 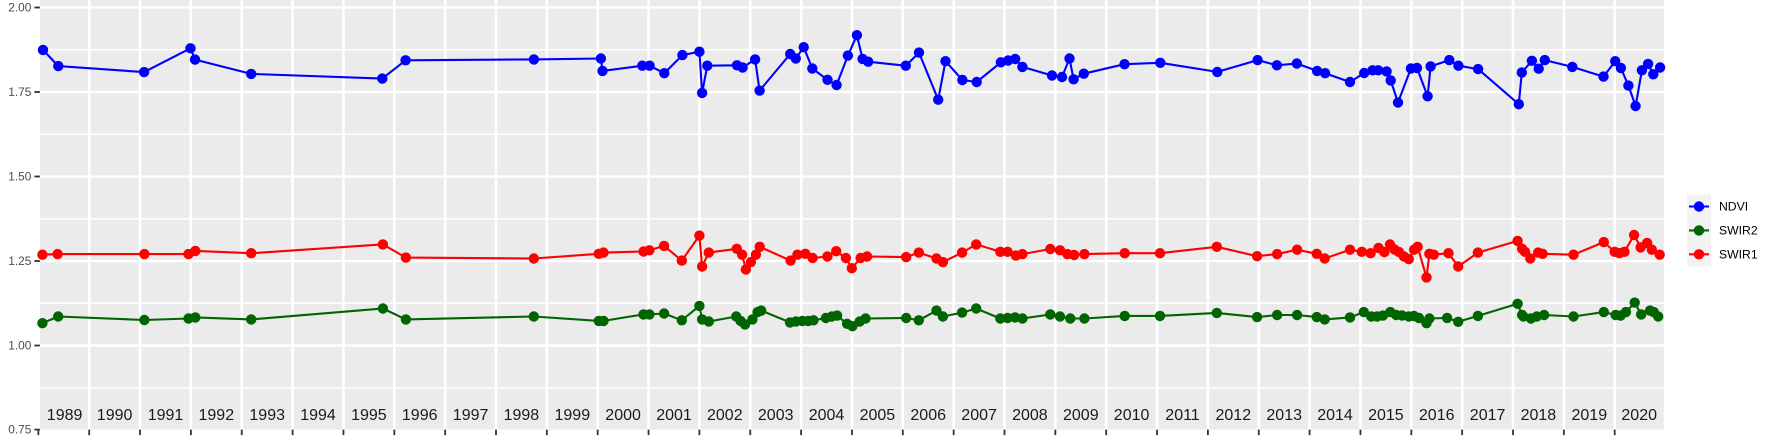 What do you see at coordinates (1234, 415) in the screenshot?
I see `svg-text: 2012` at bounding box center [1234, 415].